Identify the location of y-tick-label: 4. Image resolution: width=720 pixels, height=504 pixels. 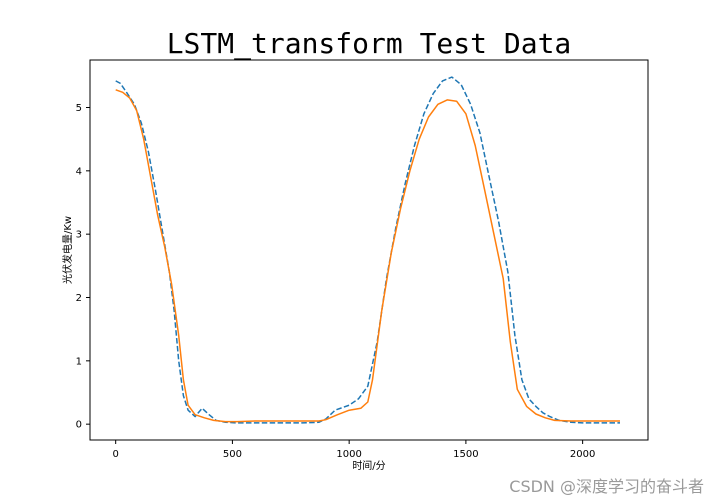
(79, 171).